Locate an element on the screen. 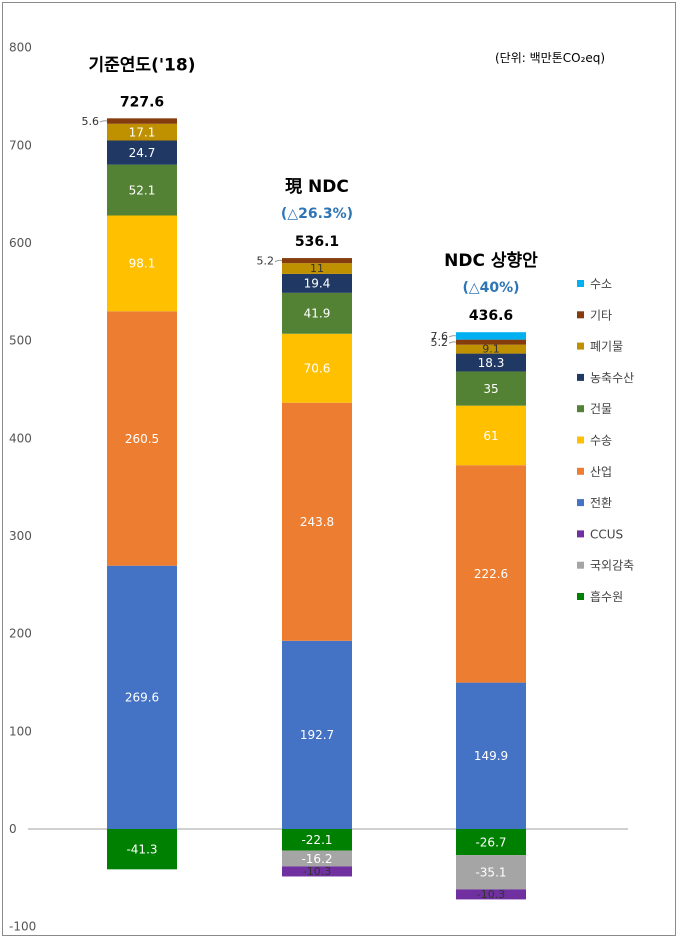 The height and width of the screenshot is (940, 680). data-label: 41.9 is located at coordinates (317, 314).